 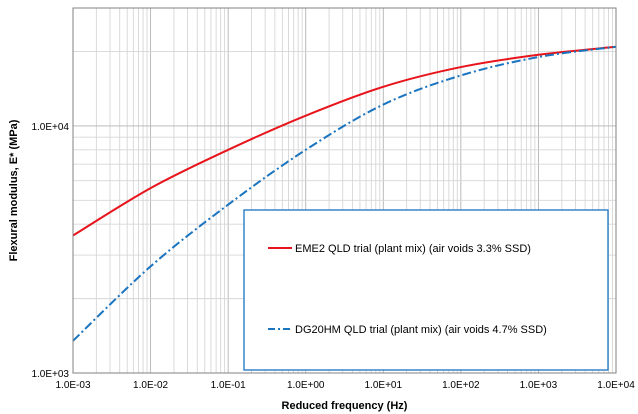 What do you see at coordinates (72, 385) in the screenshot?
I see `x-tick-label: 1.0E-03` at bounding box center [72, 385].